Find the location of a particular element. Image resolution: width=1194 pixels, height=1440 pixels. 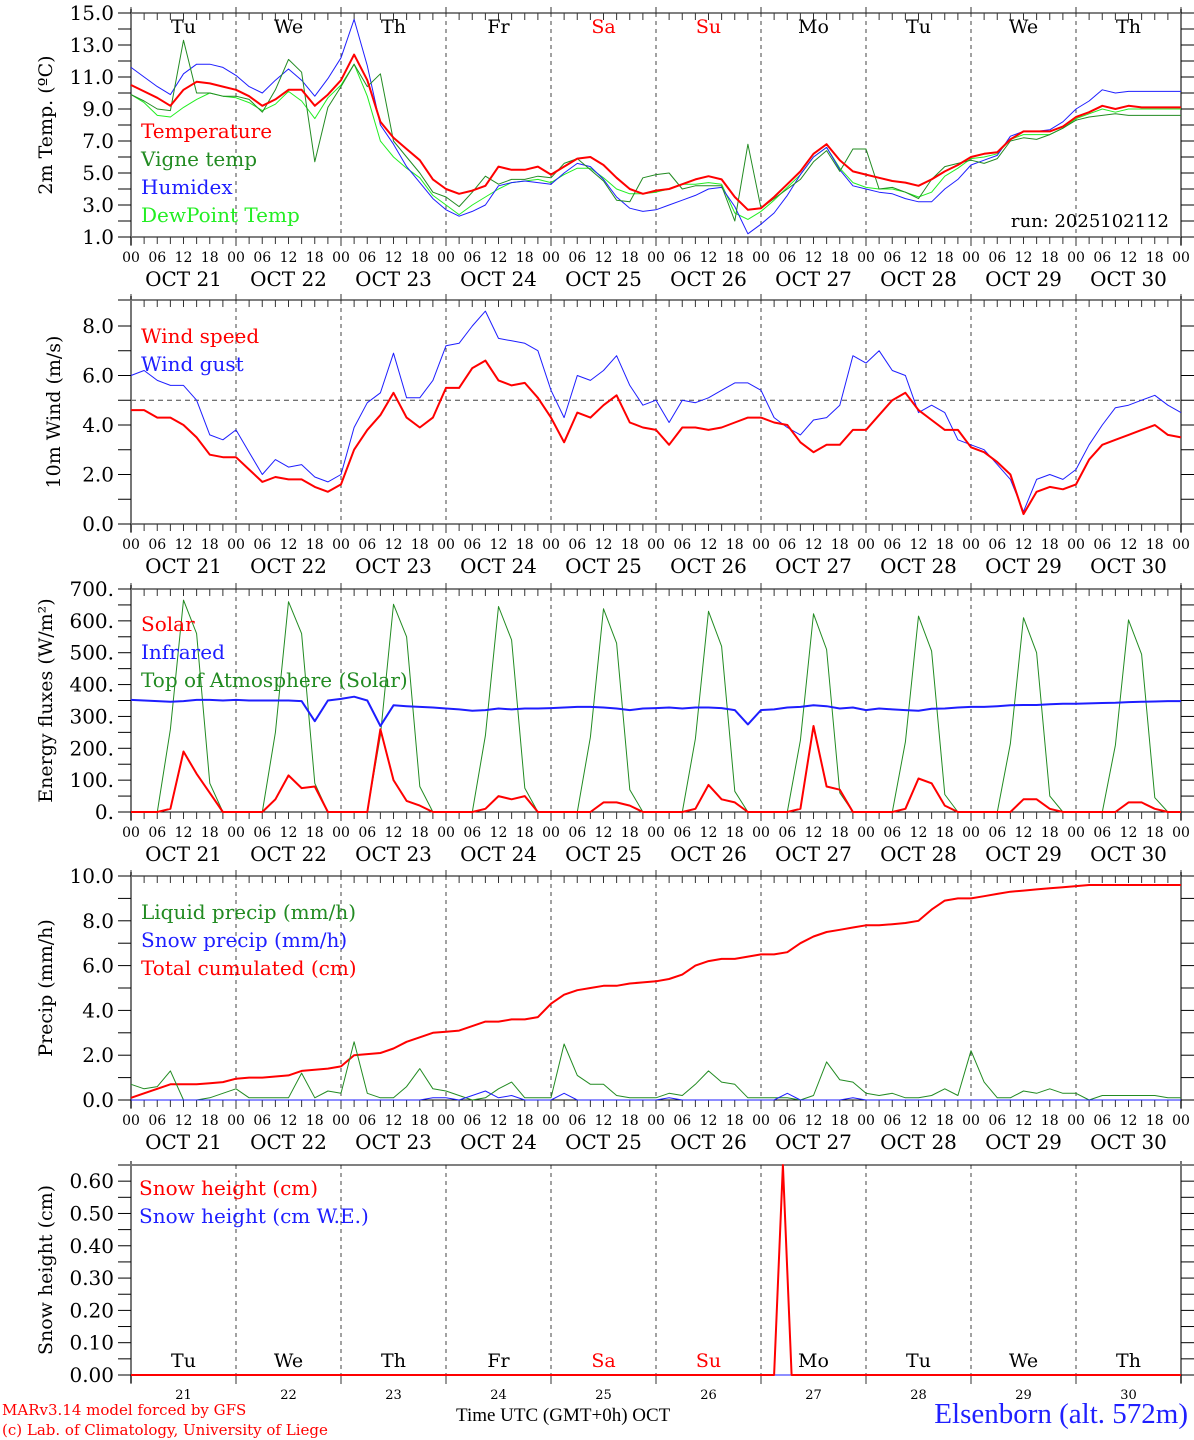

y-tick-label: 0.0 is located at coordinates (98, 1100).